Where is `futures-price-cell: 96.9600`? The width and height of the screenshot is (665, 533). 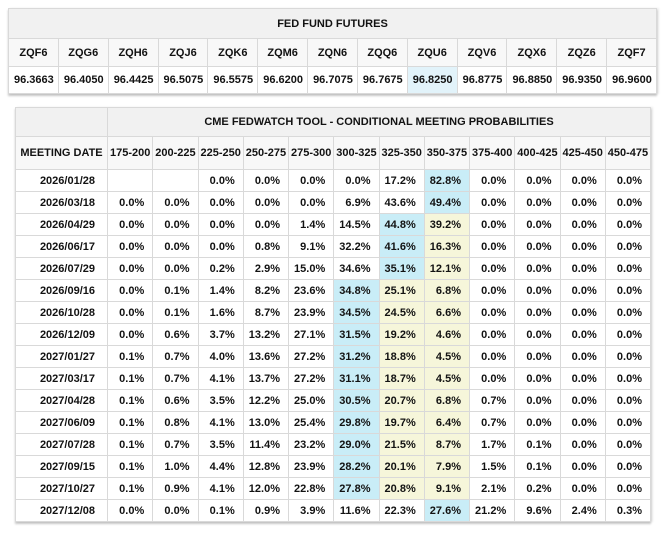 futures-price-cell: 96.9600 is located at coordinates (631, 80).